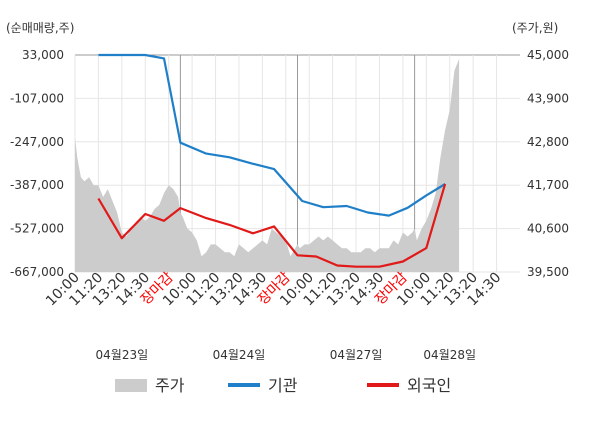 This screenshot has height=432, width=600. Describe the element at coordinates (429, 385) in the screenshot. I see `legend-label: 외국인` at that location.